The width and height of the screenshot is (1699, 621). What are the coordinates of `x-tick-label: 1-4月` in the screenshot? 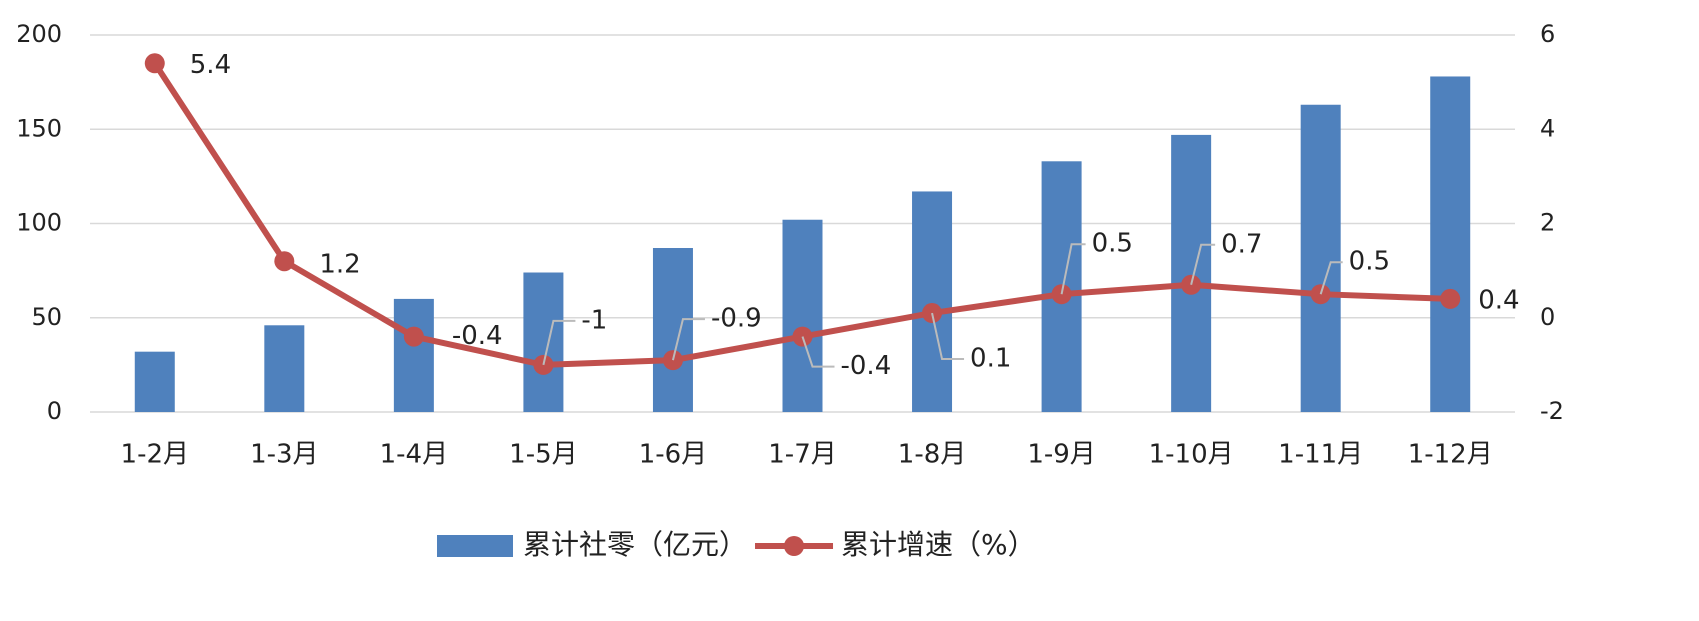 It's located at (414, 455).